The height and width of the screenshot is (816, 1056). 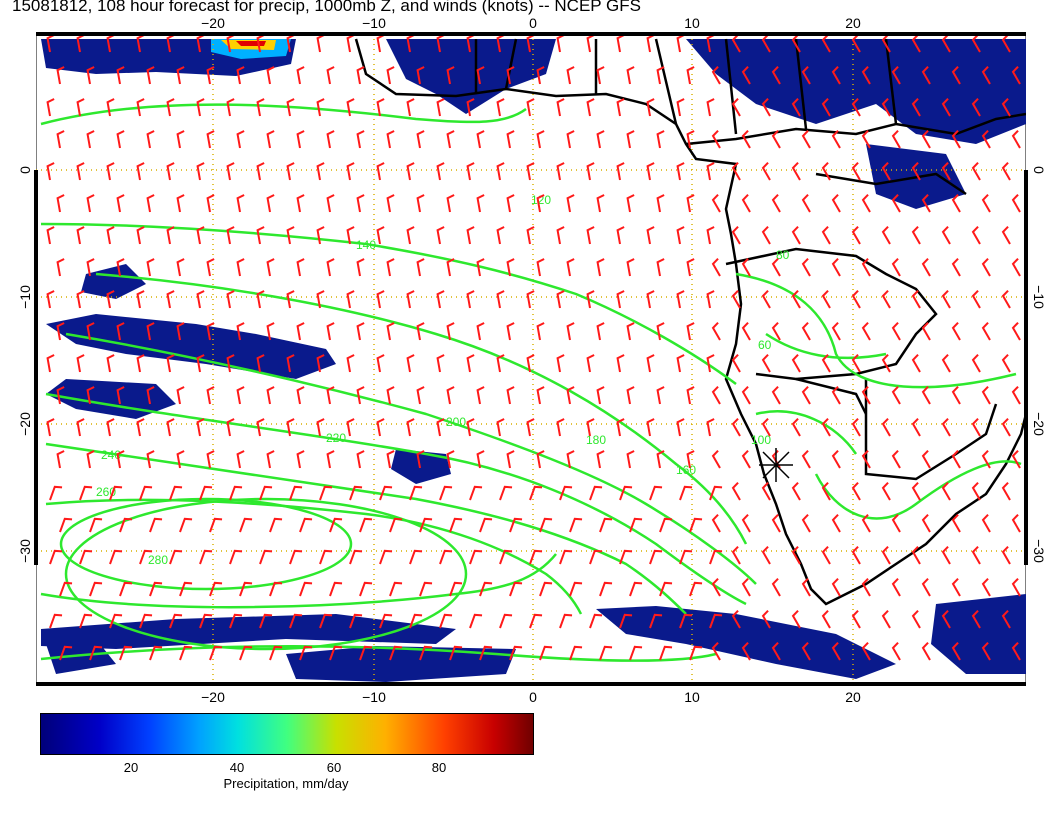 What do you see at coordinates (776, 465) in the screenshot?
I see `location-marker-icon` at bounding box center [776, 465].